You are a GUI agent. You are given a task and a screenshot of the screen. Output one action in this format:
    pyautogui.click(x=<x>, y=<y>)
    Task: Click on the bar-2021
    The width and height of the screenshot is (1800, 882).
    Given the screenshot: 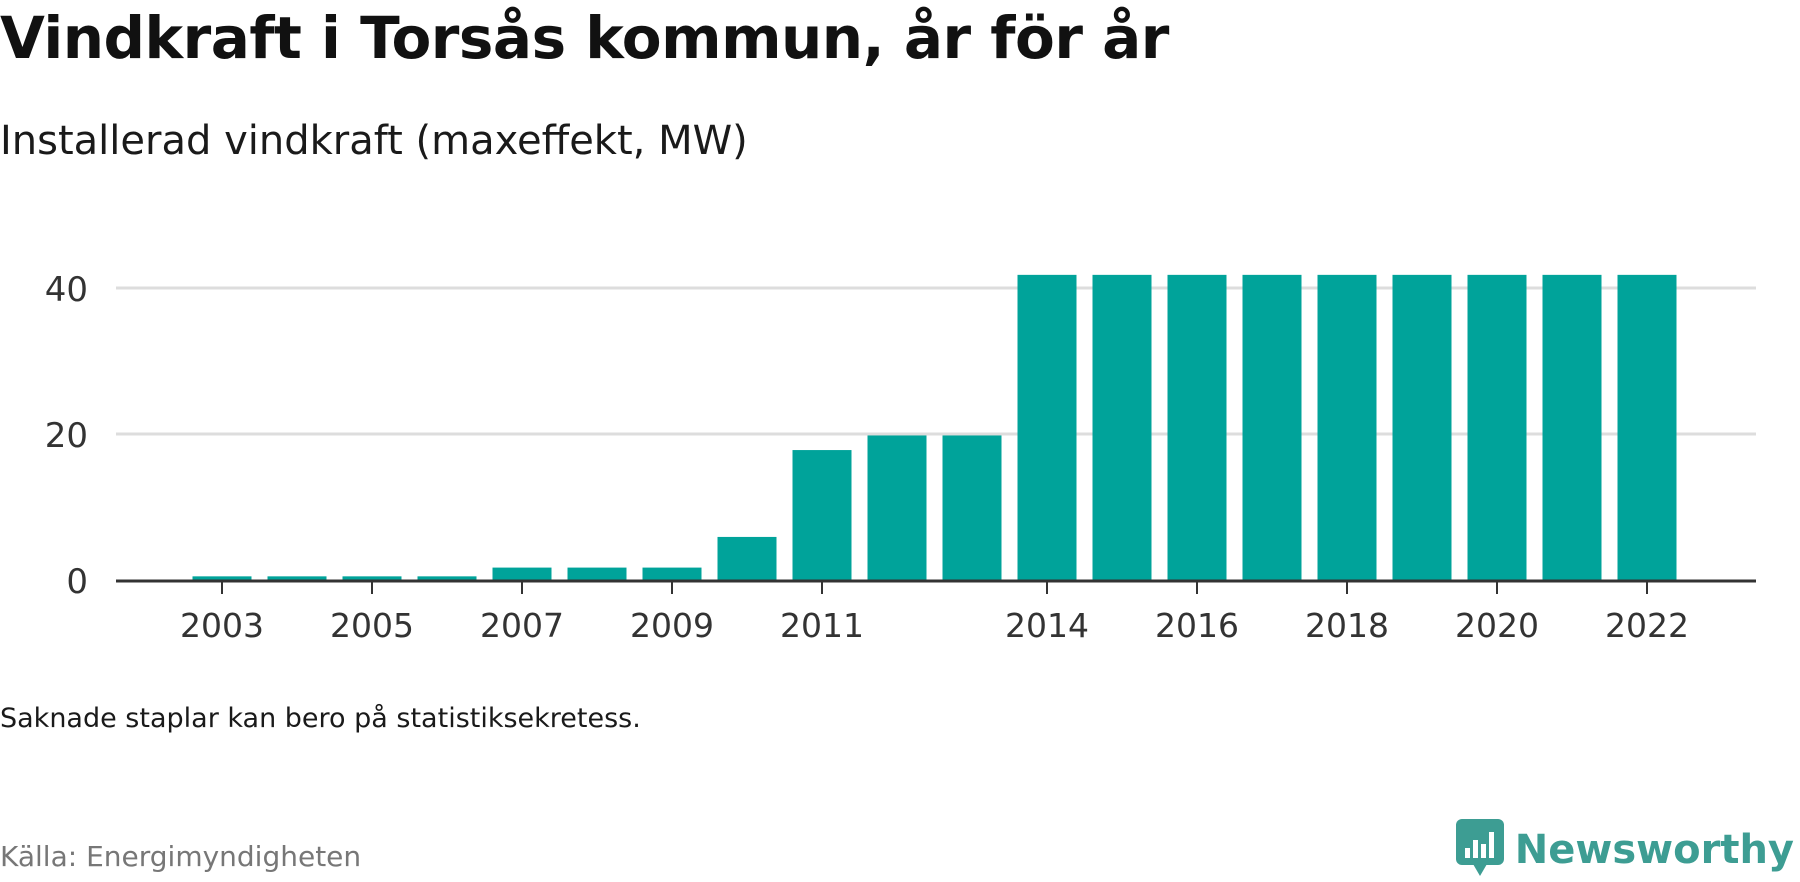 What is the action you would take?
    pyautogui.click(x=1572, y=427)
    